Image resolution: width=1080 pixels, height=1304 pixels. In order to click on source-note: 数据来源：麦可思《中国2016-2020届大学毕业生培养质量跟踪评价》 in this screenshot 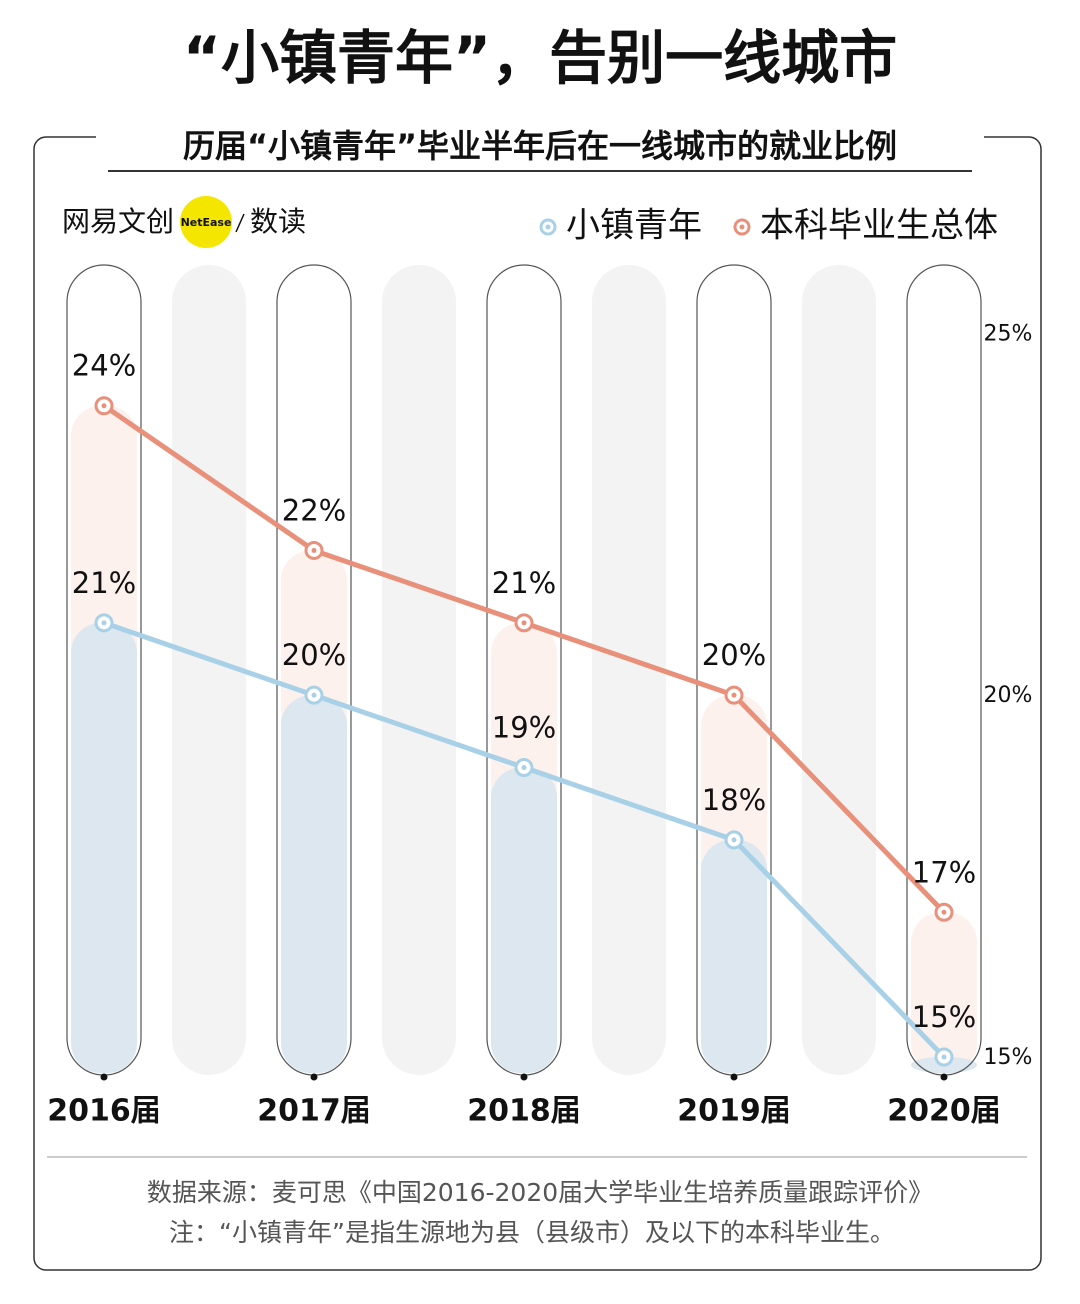, I will do `click(540, 1192)`.